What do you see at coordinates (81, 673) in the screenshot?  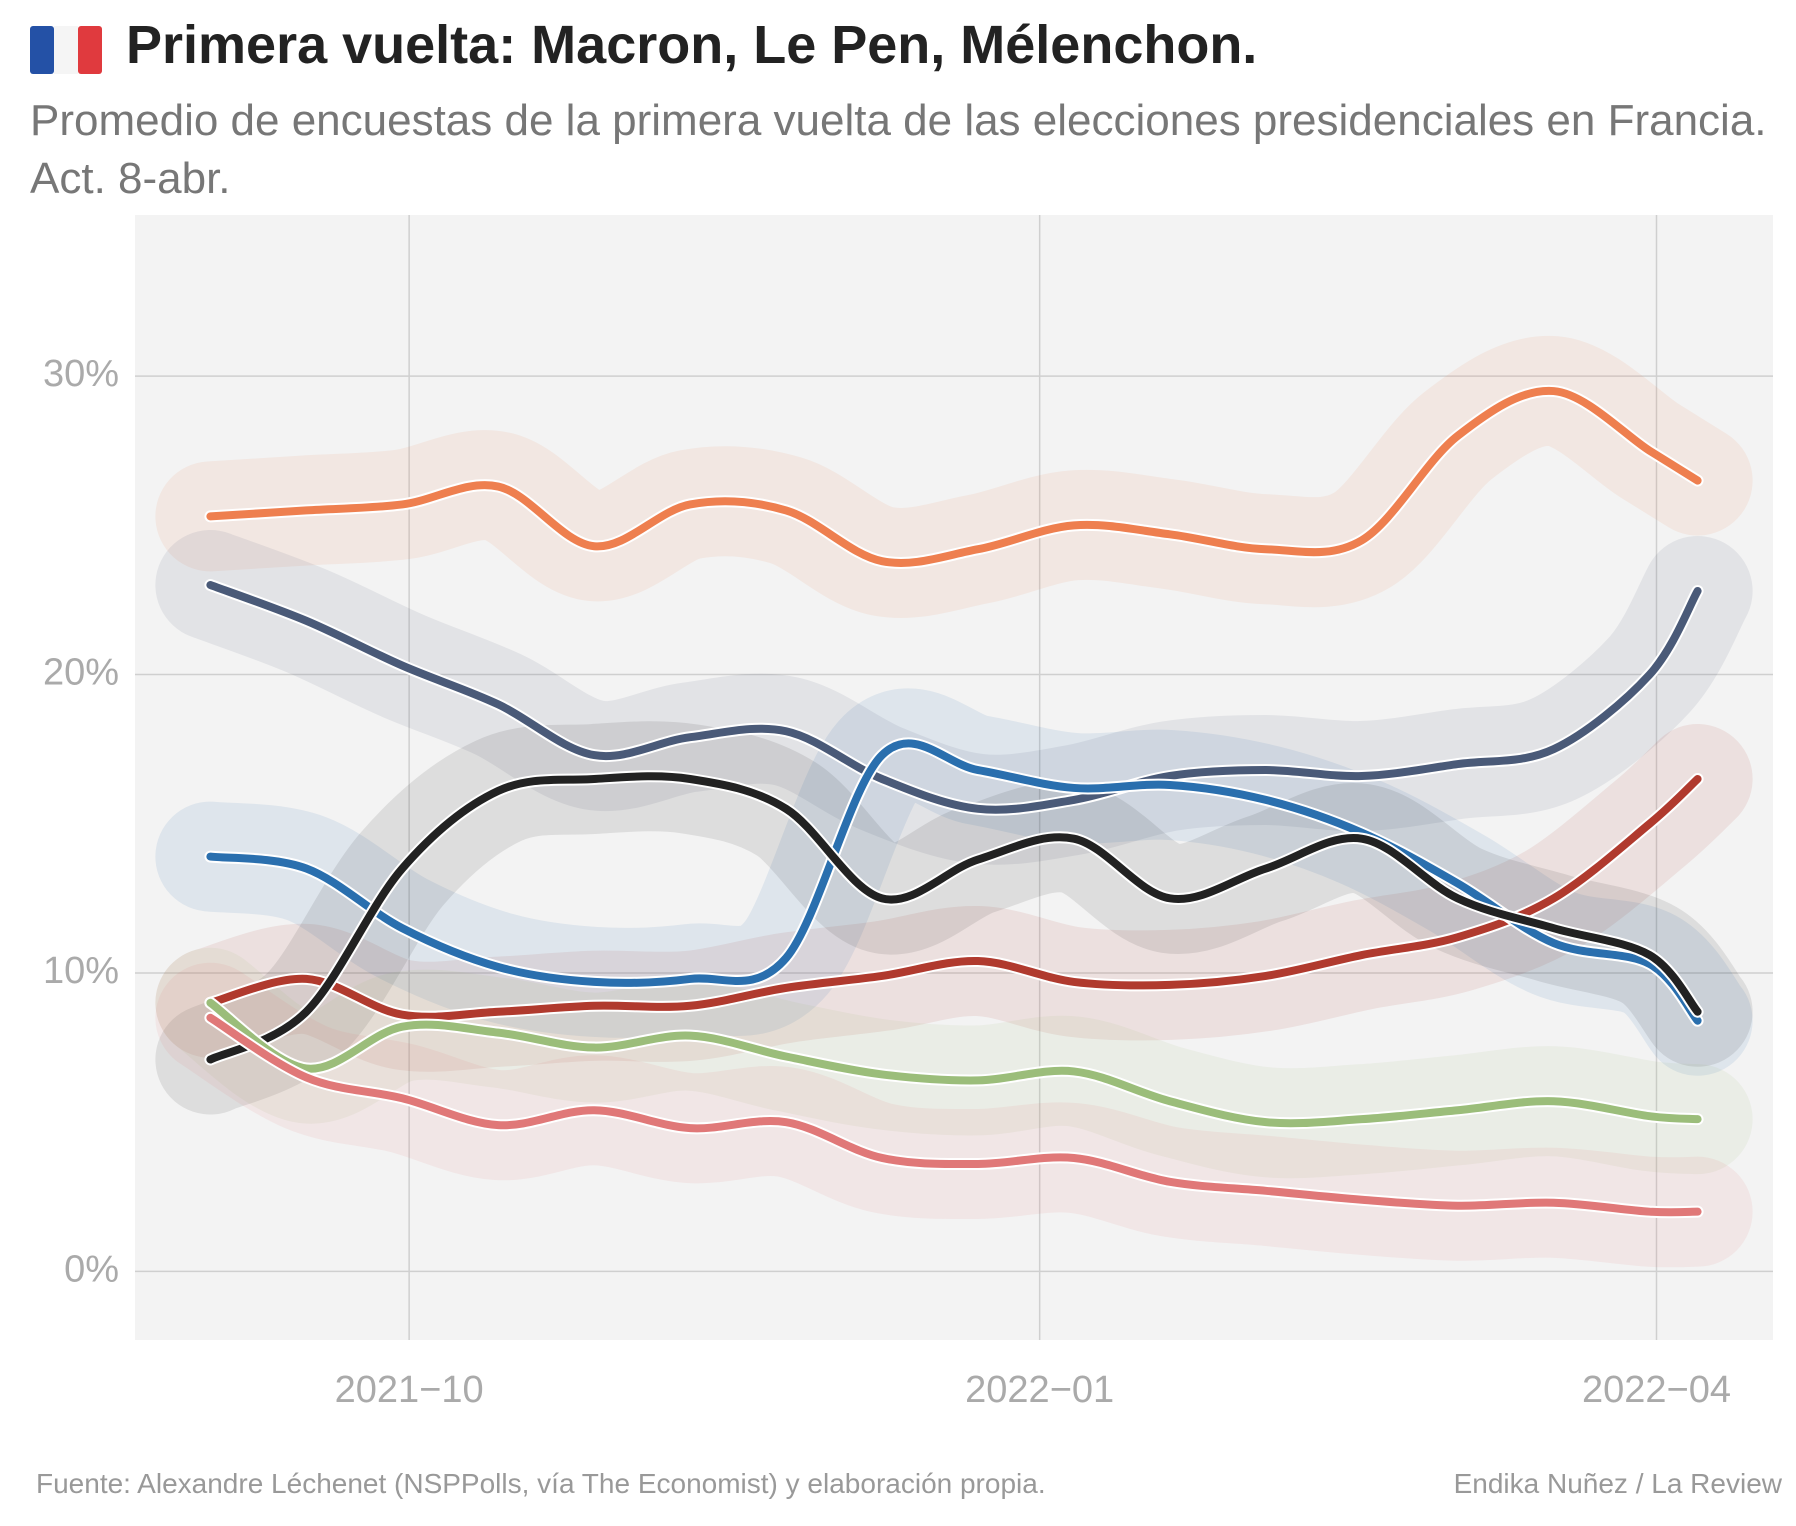 I see `y-tick-label: 20%` at bounding box center [81, 673].